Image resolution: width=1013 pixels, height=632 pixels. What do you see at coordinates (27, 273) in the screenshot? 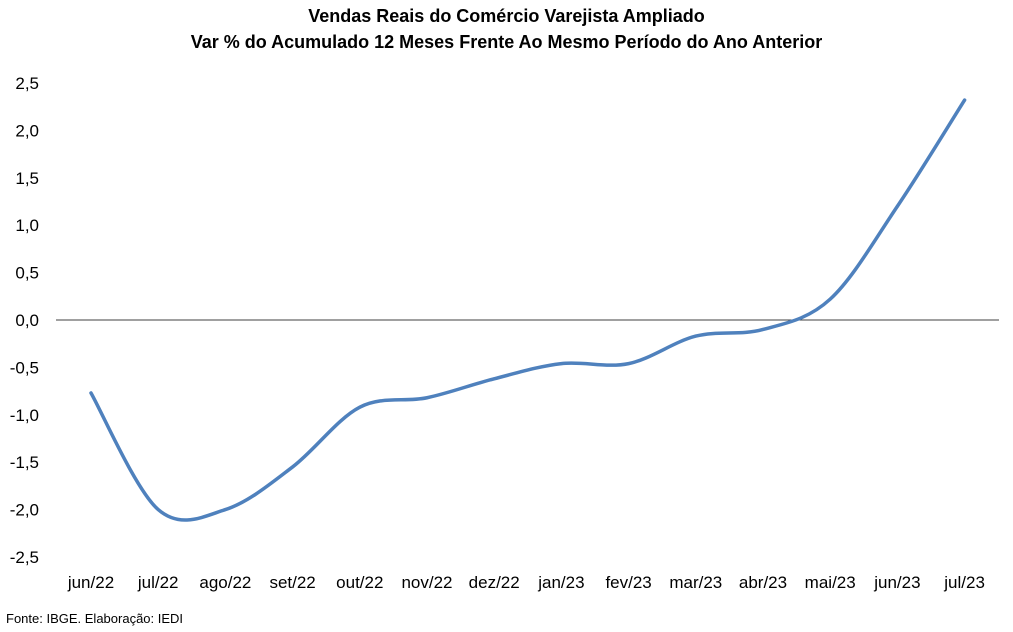
I see `y-tick-label: 0,5` at bounding box center [27, 273].